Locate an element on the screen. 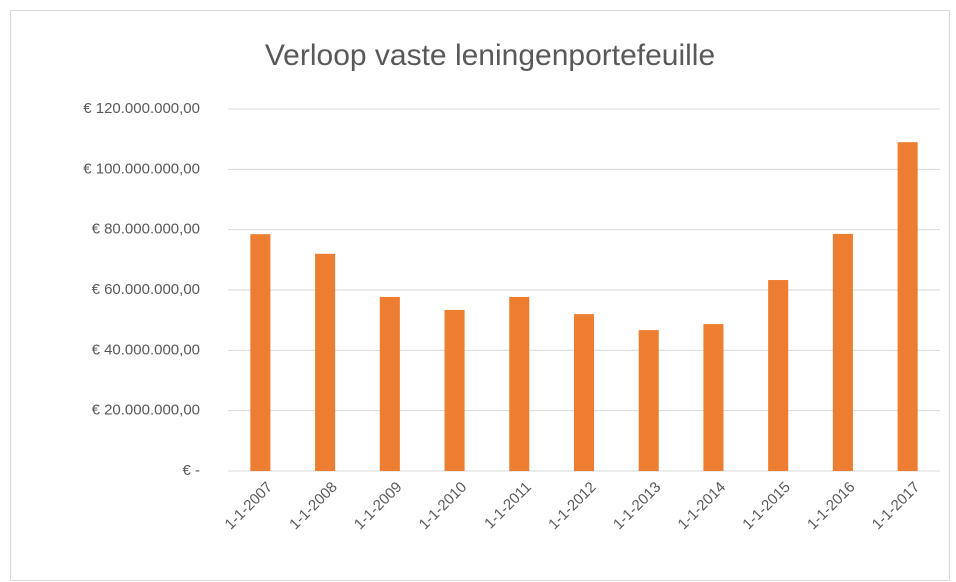 The width and height of the screenshot is (956, 582). y-tick-label: € 40.000.000,00 is located at coordinates (146, 349).